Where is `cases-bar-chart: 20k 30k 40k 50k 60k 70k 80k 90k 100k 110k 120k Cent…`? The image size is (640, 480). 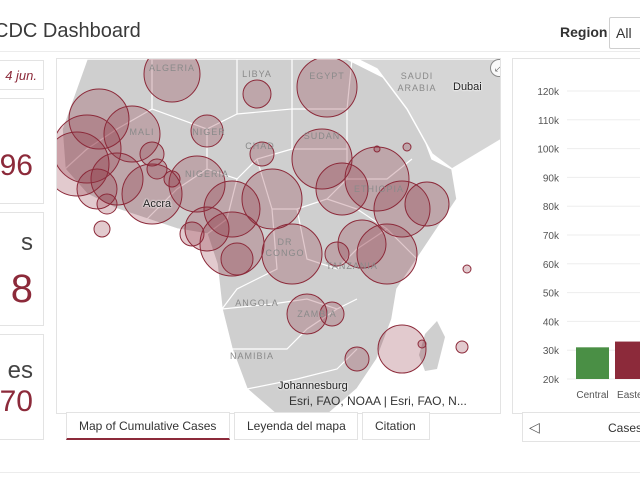 cases-bar-chart: 20k 30k 40k 50k 60k 70k 80k 90k 100k 110k 120k Cent… is located at coordinates (588, 244).